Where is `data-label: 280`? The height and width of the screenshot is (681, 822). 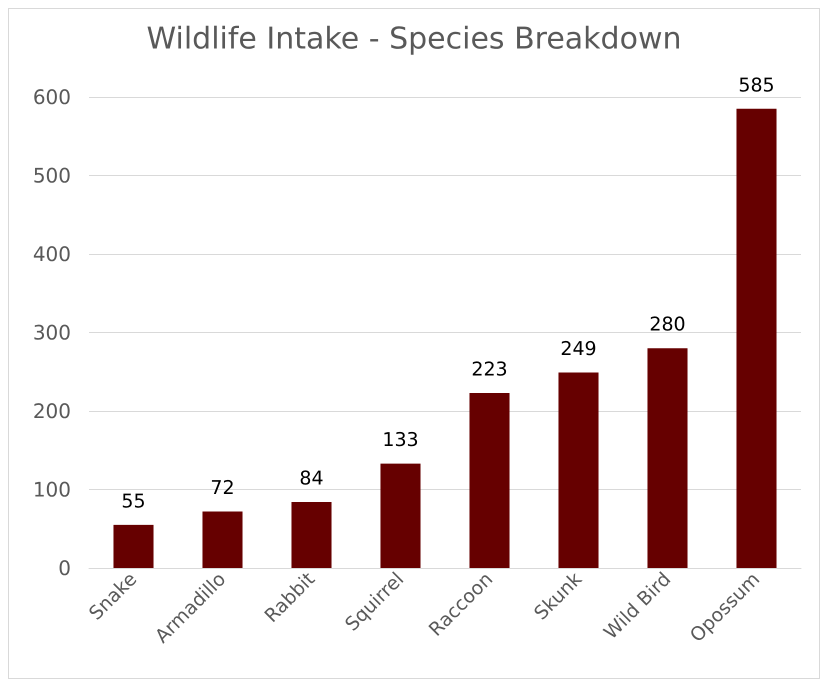 data-label: 280 is located at coordinates (667, 325).